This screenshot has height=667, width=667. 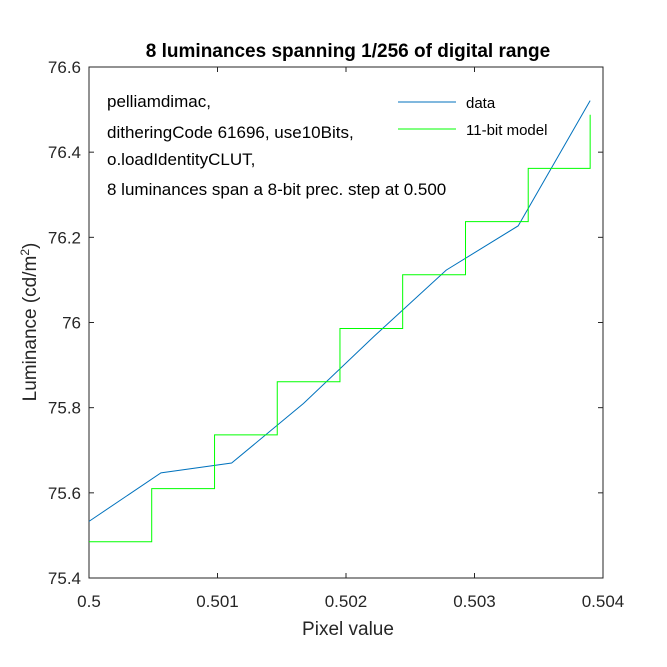 I want to click on y-axis-label: Luminance (cd/m2), so click(x=29, y=322).